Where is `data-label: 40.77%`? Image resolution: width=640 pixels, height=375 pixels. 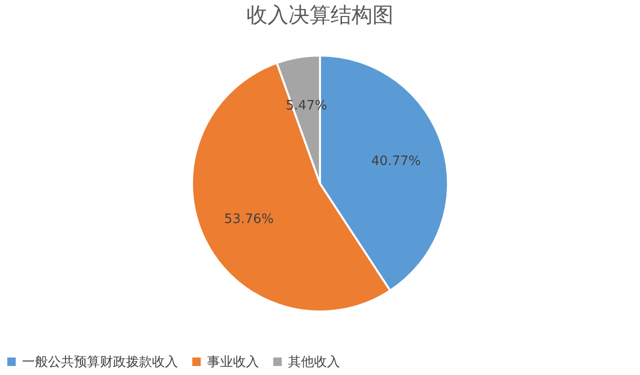 data-label: 40.77% is located at coordinates (396, 161).